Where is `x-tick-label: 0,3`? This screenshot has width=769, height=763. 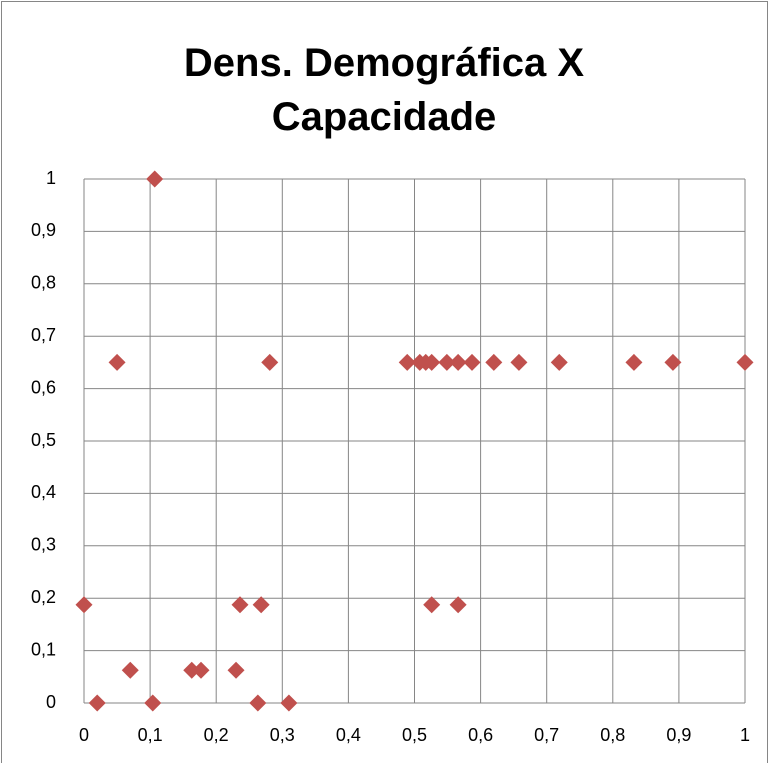
x-tick-label: 0,3 is located at coordinates (282, 735).